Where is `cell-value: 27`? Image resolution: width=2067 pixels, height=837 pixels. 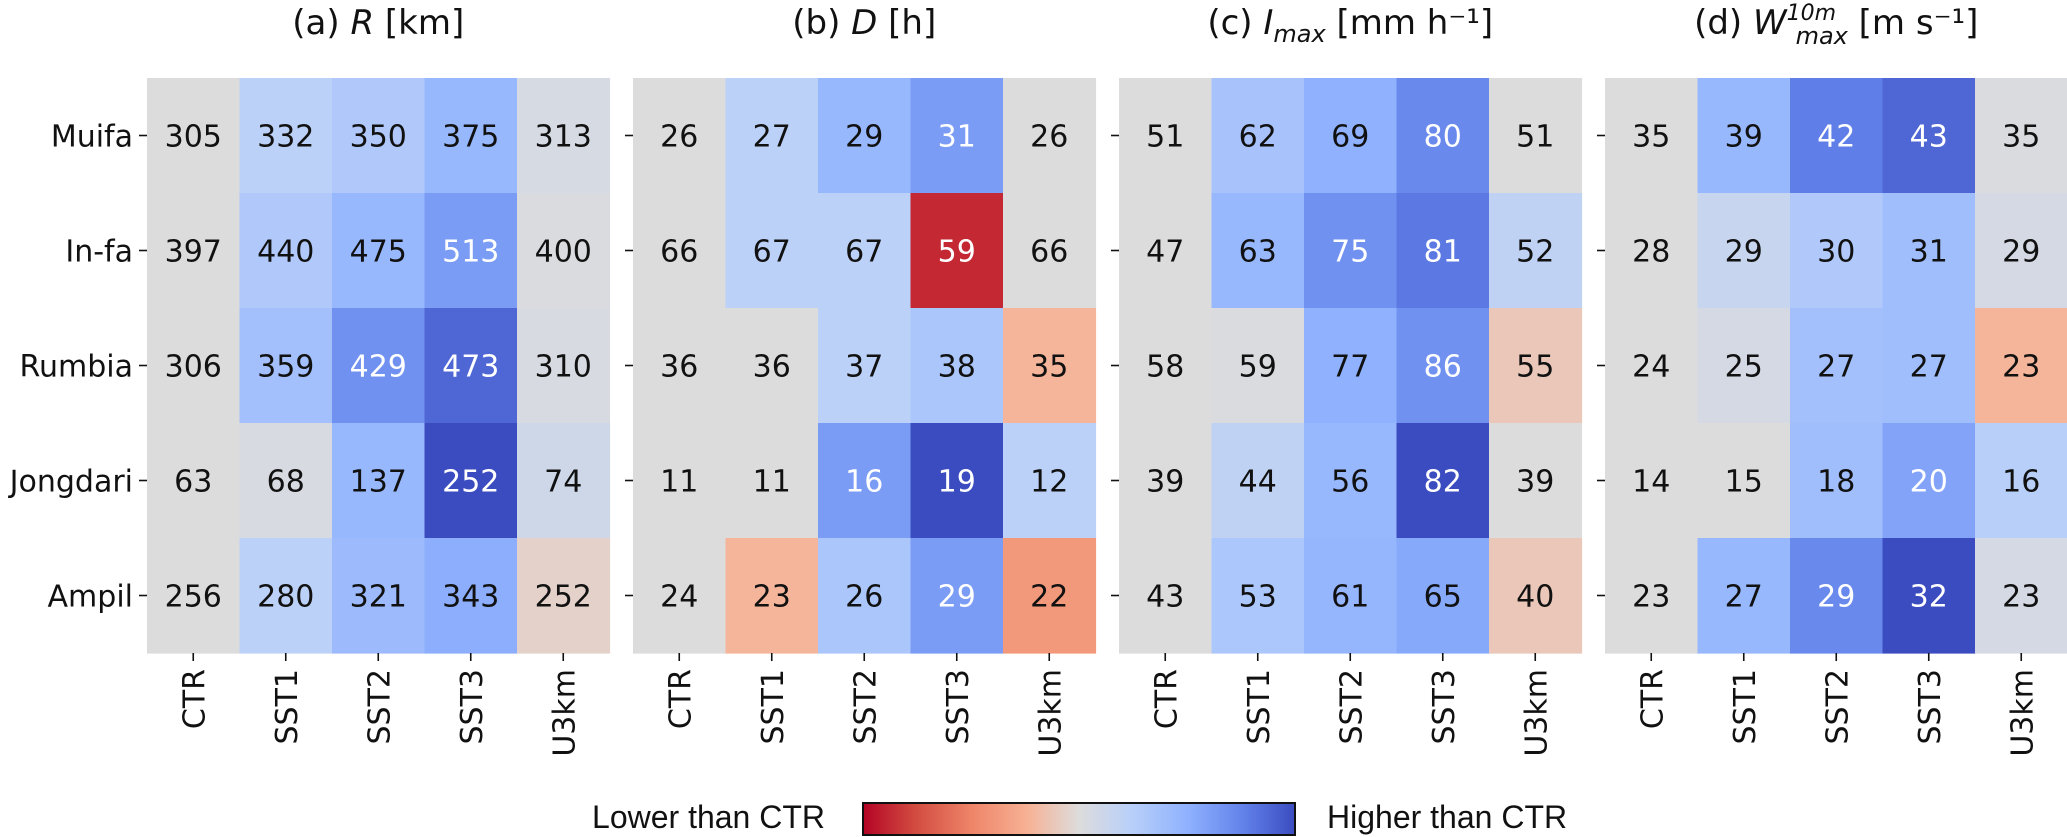 cell-value: 27 is located at coordinates (1929, 367).